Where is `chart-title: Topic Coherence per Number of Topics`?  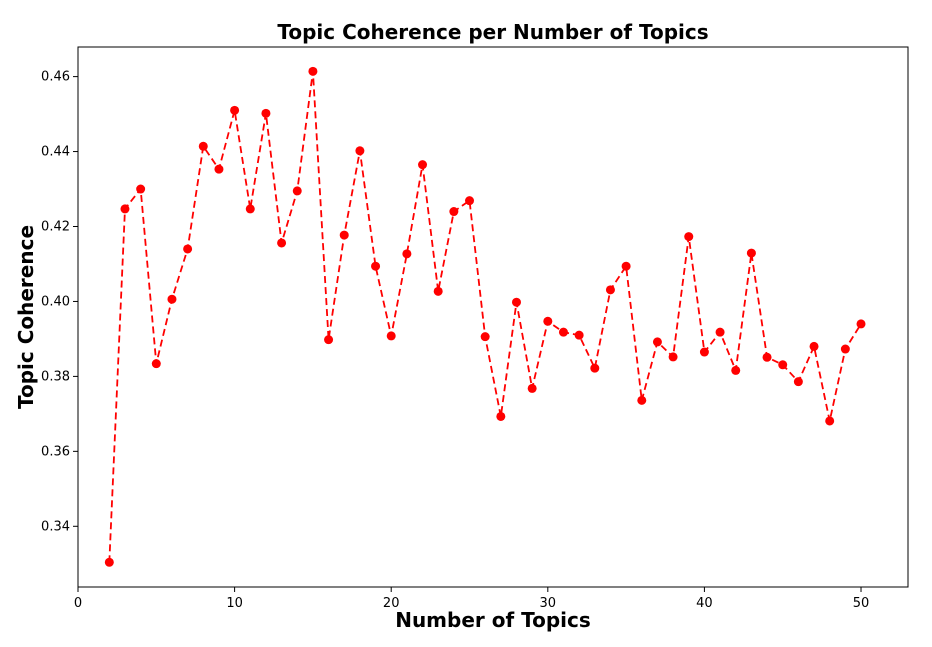
chart-title: Topic Coherence per Number of Topics is located at coordinates (492, 32).